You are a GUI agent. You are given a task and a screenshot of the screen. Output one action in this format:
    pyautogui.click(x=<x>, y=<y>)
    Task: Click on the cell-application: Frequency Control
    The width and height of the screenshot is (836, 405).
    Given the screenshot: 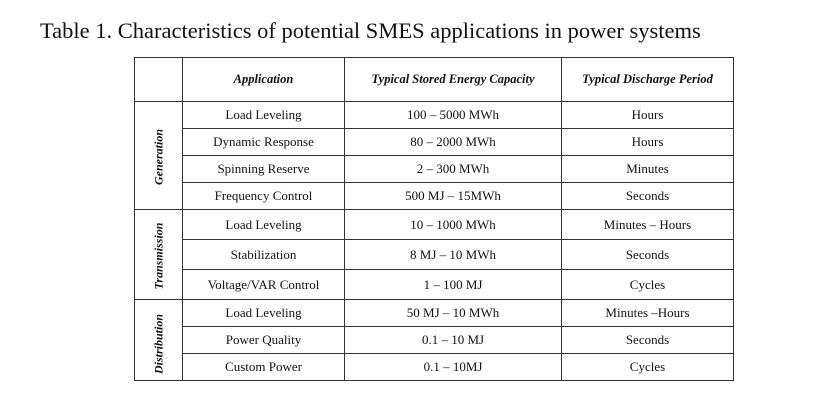 What is the action you would take?
    pyautogui.click(x=263, y=196)
    